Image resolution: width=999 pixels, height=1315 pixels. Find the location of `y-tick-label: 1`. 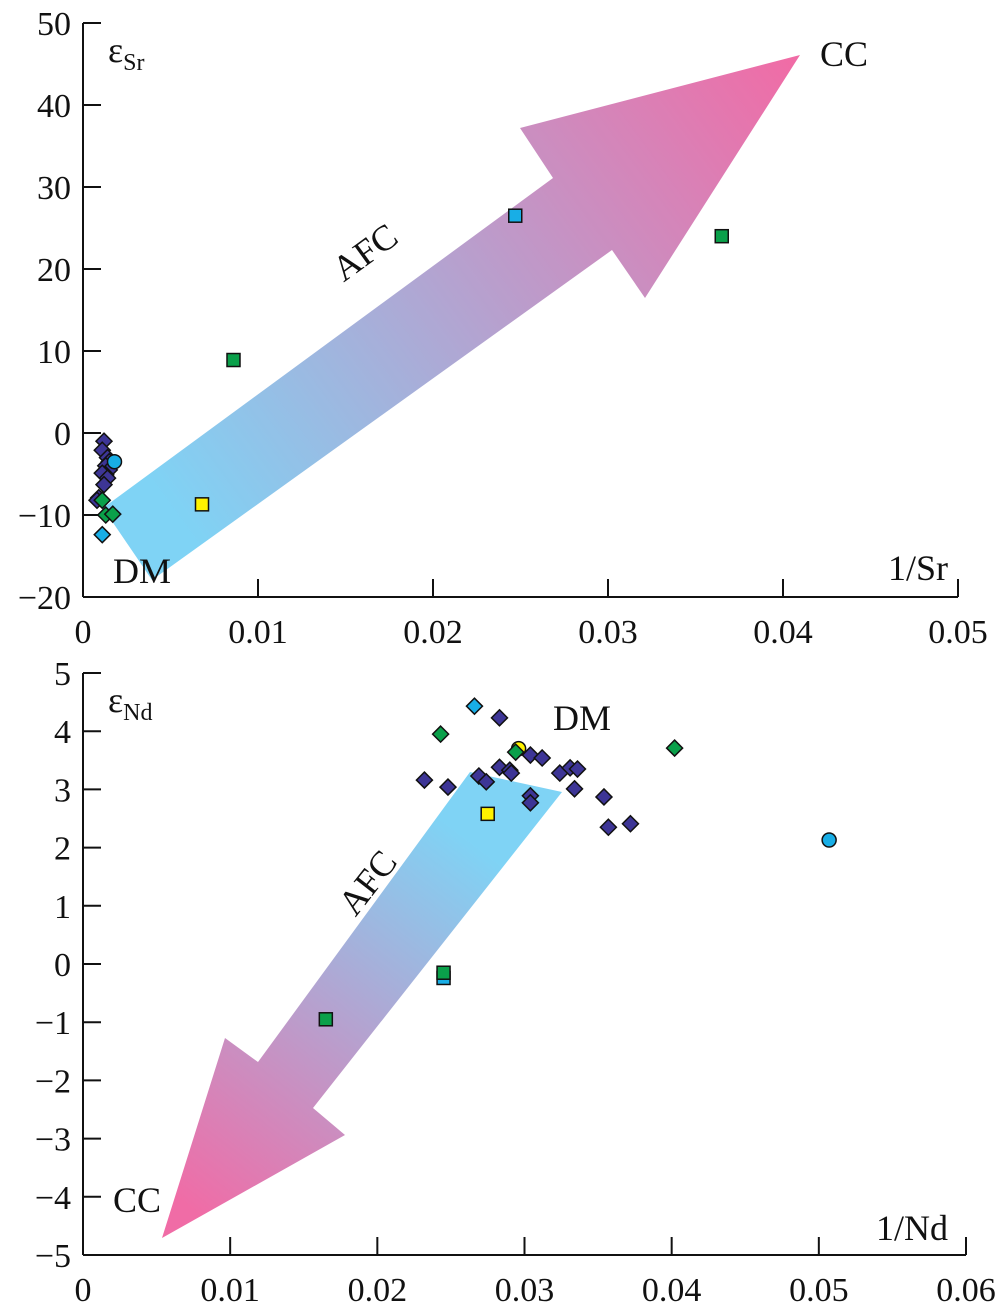

y-tick-label: 1 is located at coordinates (62, 907).